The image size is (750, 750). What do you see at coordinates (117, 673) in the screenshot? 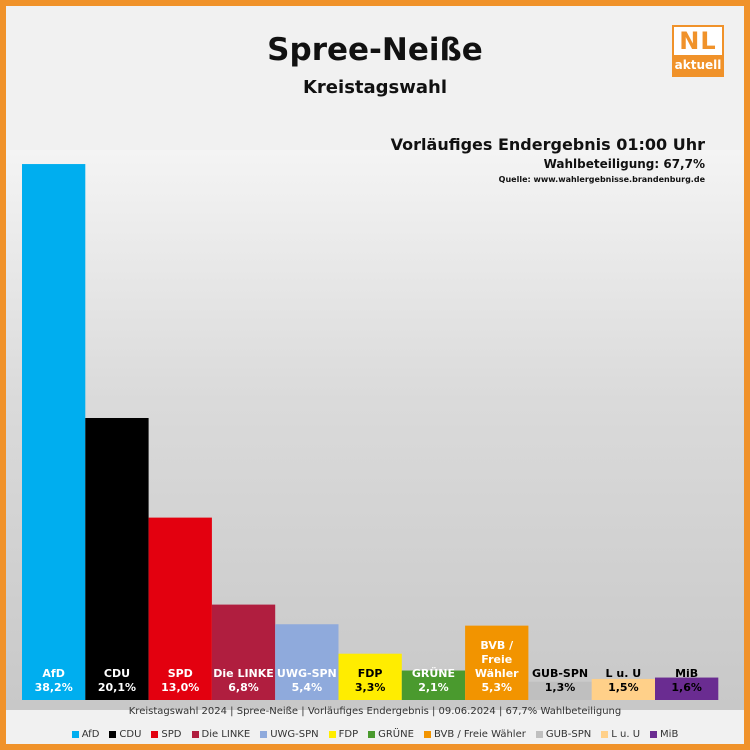
I see `bar-category-label: CDU` at bounding box center [117, 673].